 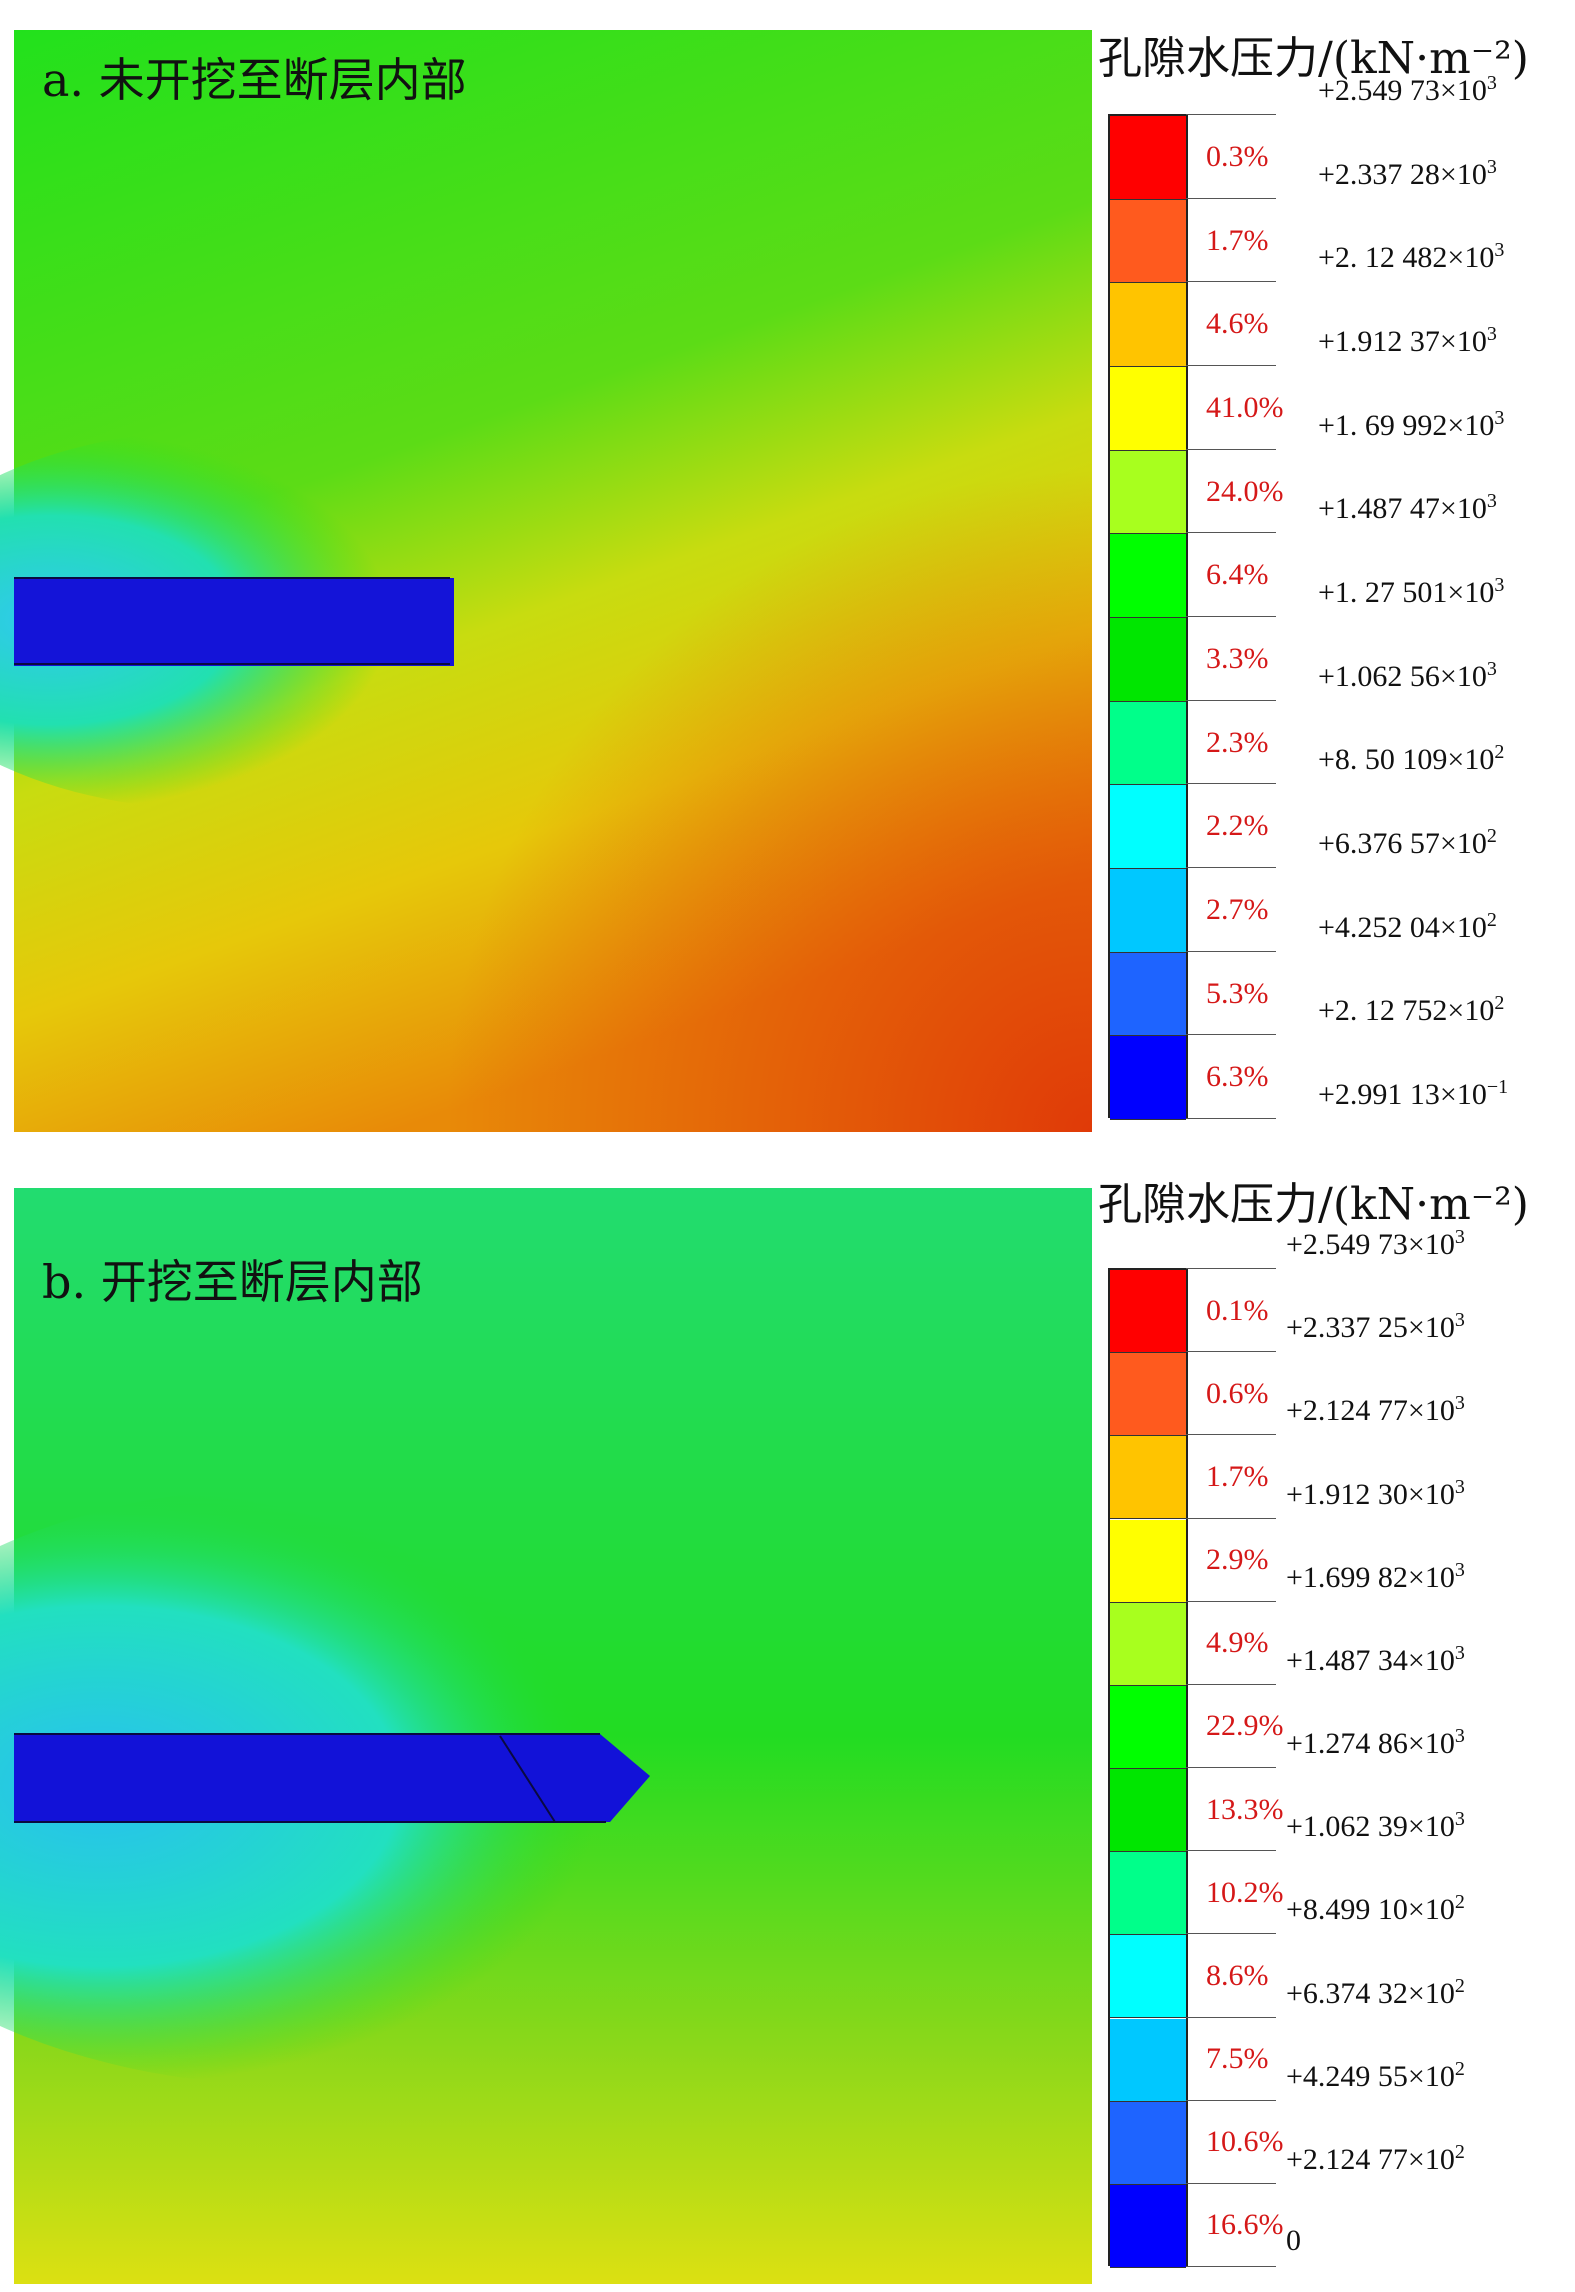 I want to click on legend-value: +2. 12 482×103, so click(x=1411, y=257).